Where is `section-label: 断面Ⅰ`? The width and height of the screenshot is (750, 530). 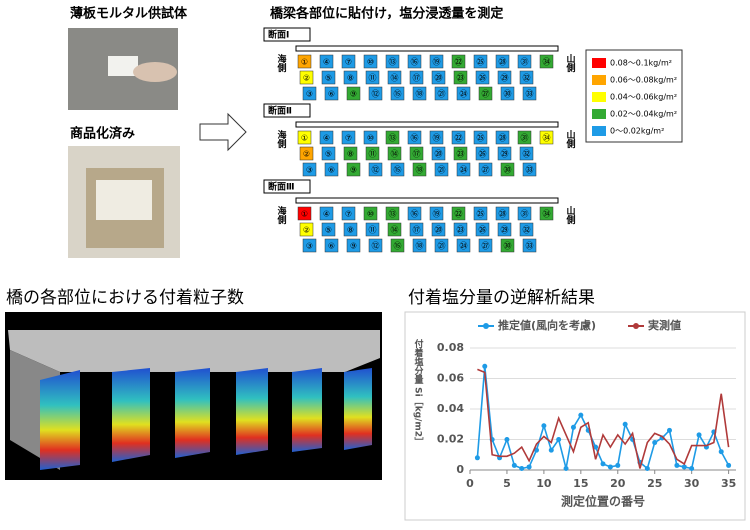 section-label: 断面Ⅰ is located at coordinates (278, 35).